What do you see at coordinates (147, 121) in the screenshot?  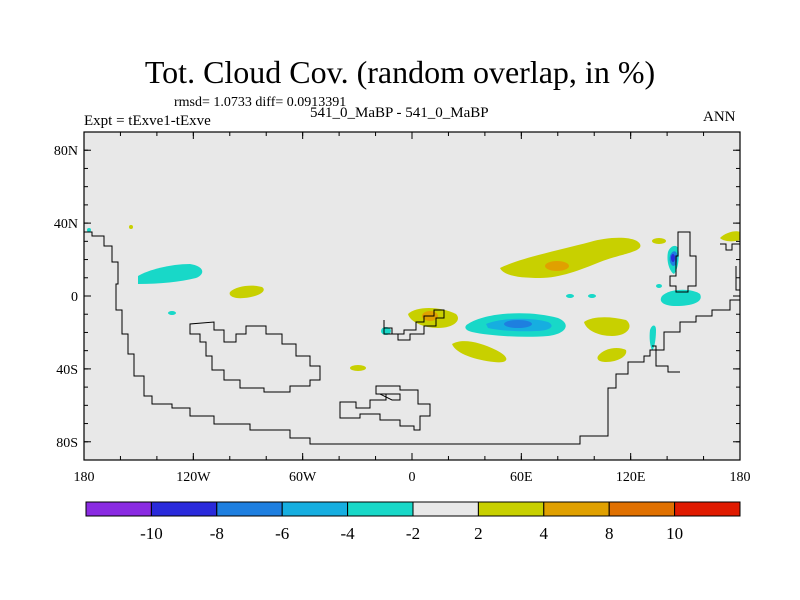 I see `experiment-label: Expt = tExve1-tExve` at bounding box center [147, 121].